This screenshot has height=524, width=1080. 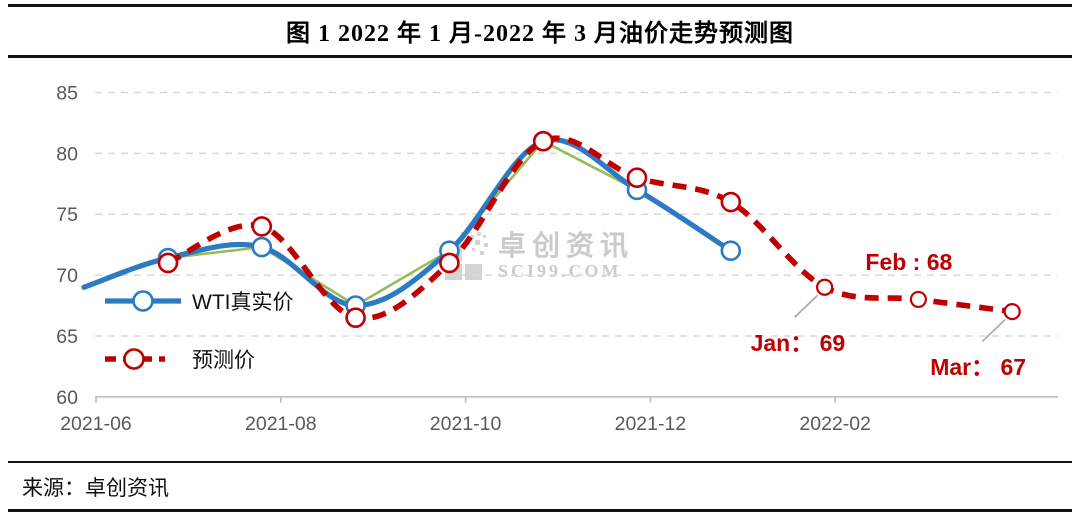 I want to click on y-tick-label: 75, so click(x=67, y=215).